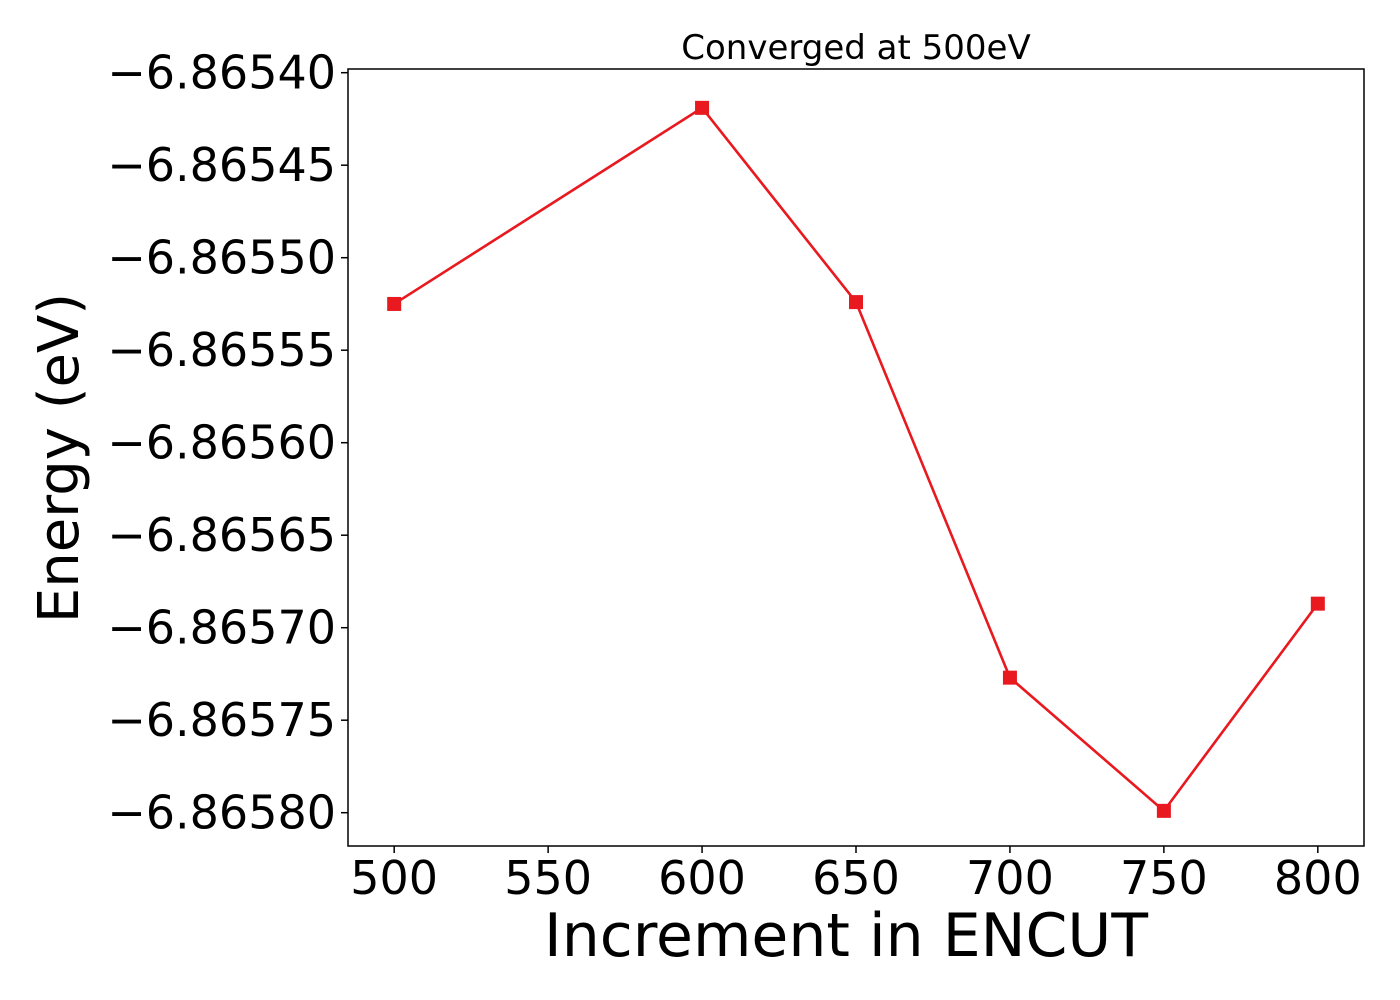  I want to click on y-tick-label: −6.86550, so click(221, 258).